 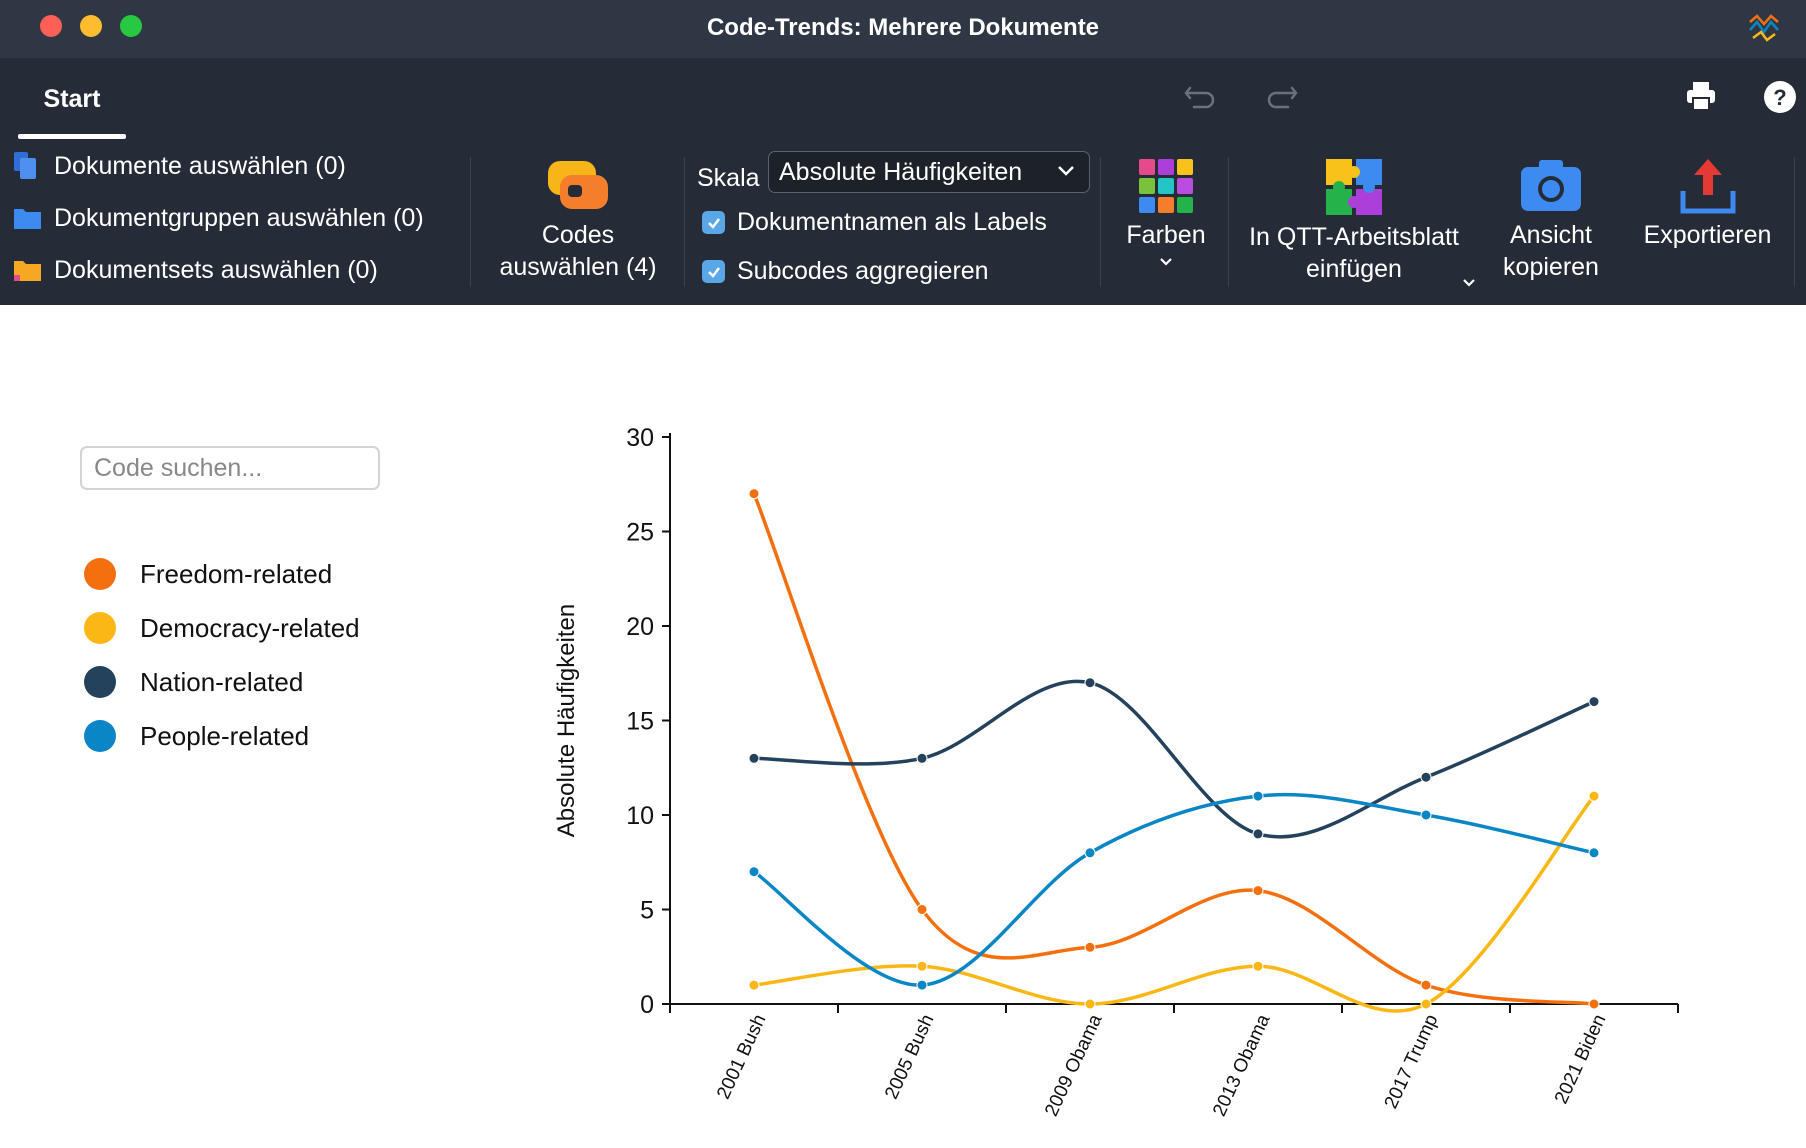 What do you see at coordinates (647, 911) in the screenshot?
I see `y-tick-label: 5` at bounding box center [647, 911].